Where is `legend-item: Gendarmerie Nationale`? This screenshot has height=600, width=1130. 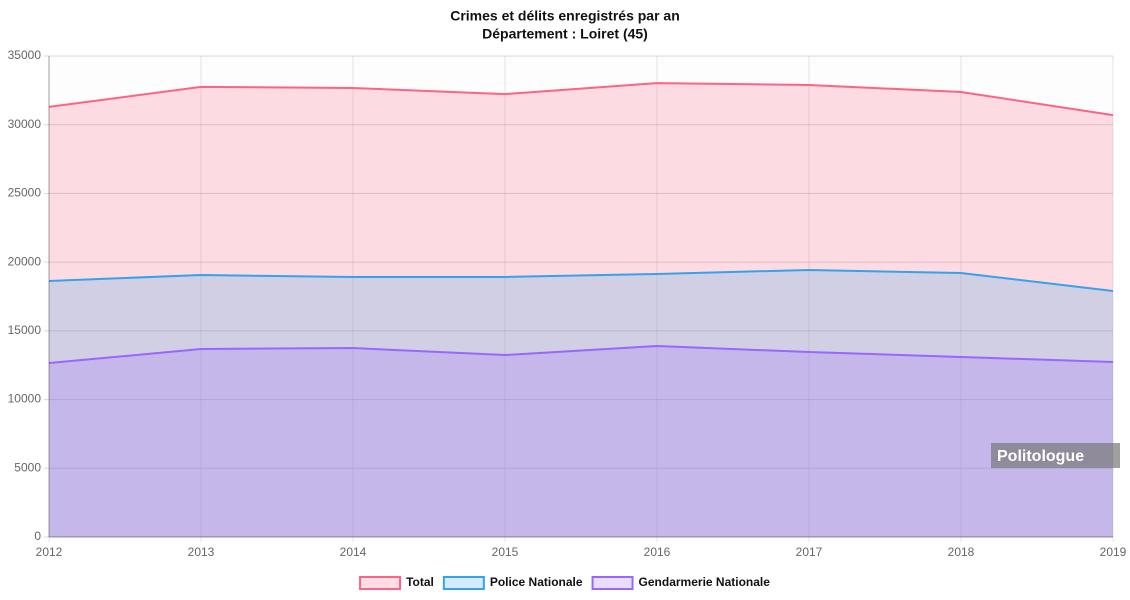
legend-item: Gendarmerie Nationale is located at coordinates (681, 582).